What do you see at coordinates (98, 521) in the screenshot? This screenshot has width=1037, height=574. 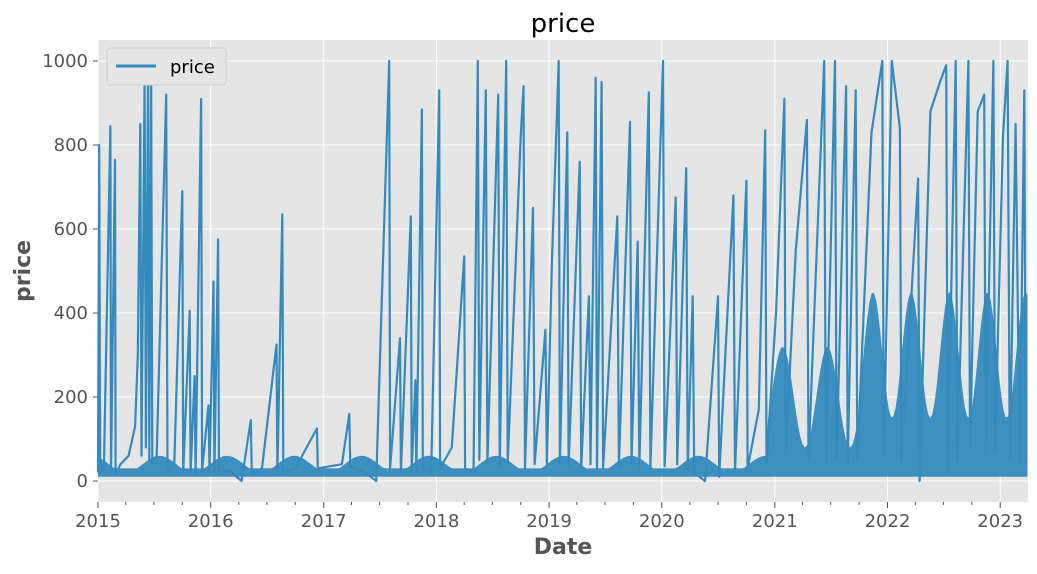 I see `x-tick-label: 2015` at bounding box center [98, 521].